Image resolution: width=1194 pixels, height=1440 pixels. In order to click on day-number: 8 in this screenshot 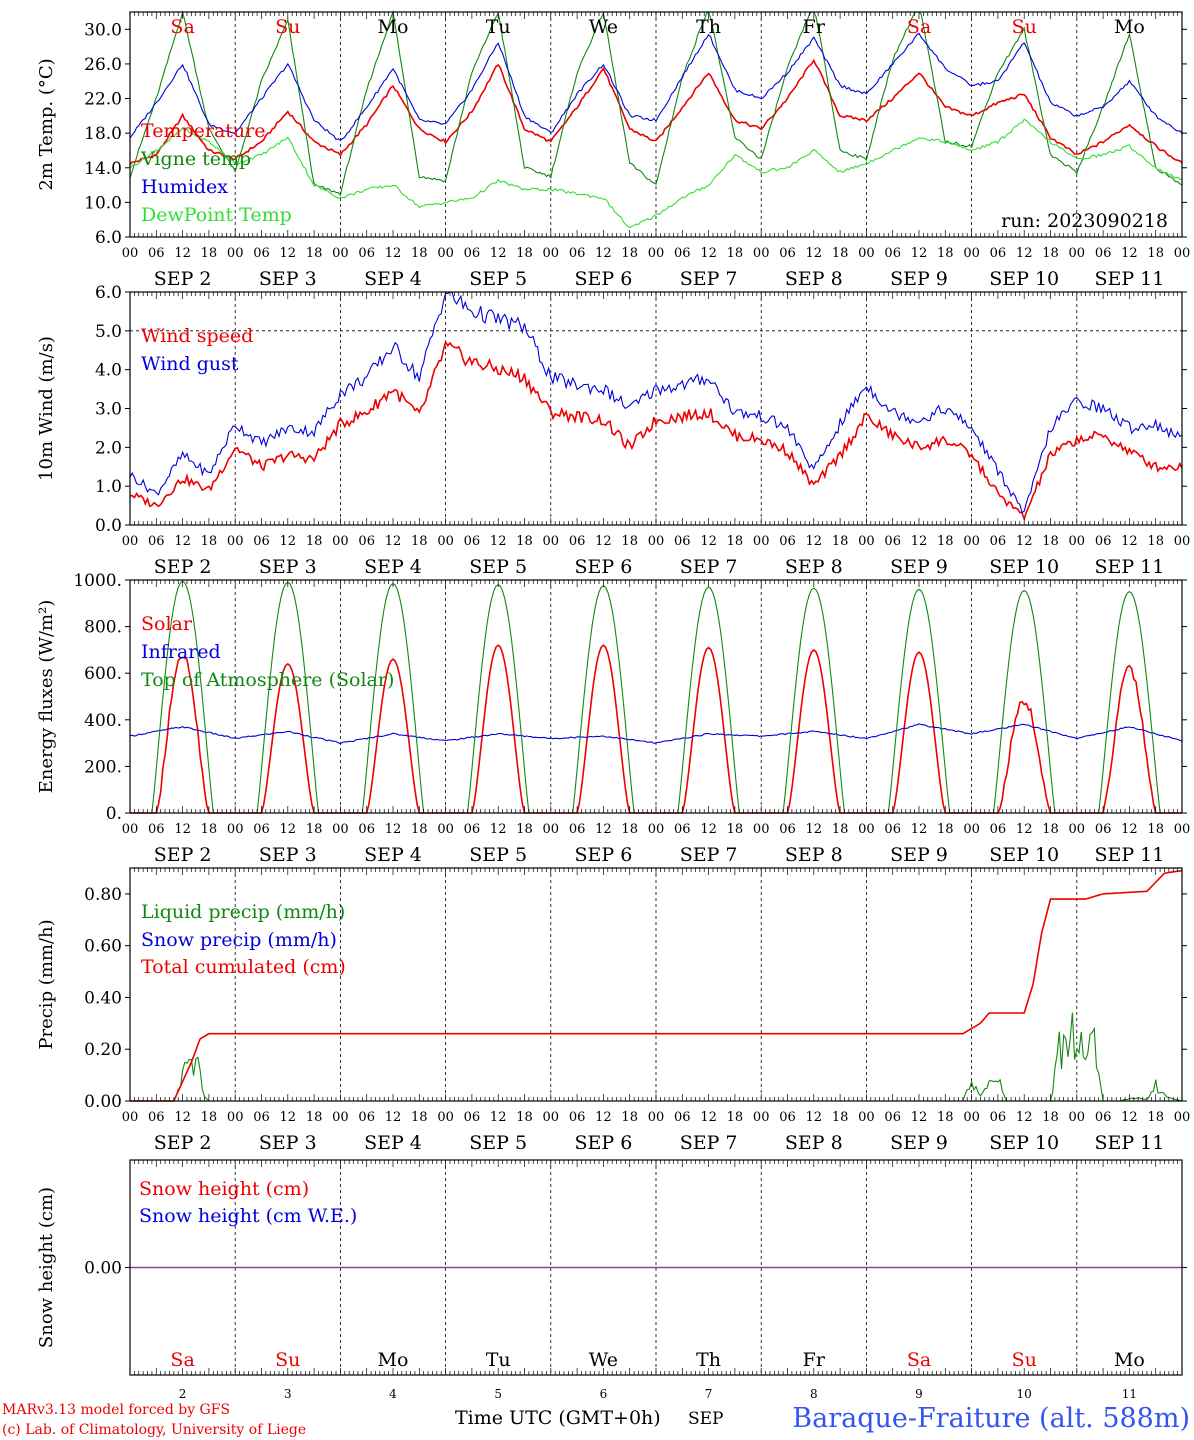, I will do `click(814, 1394)`.